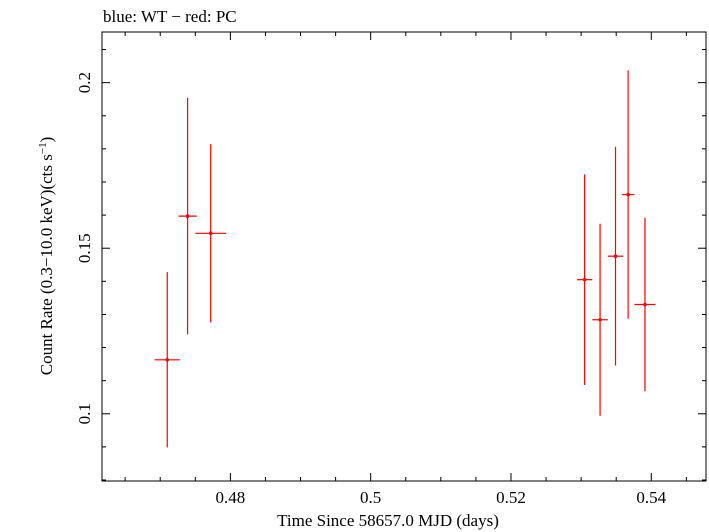  I want to click on y-axis-label-main: Count Rate (0.3−10.0 keV)(cts s, so click(46, 264).